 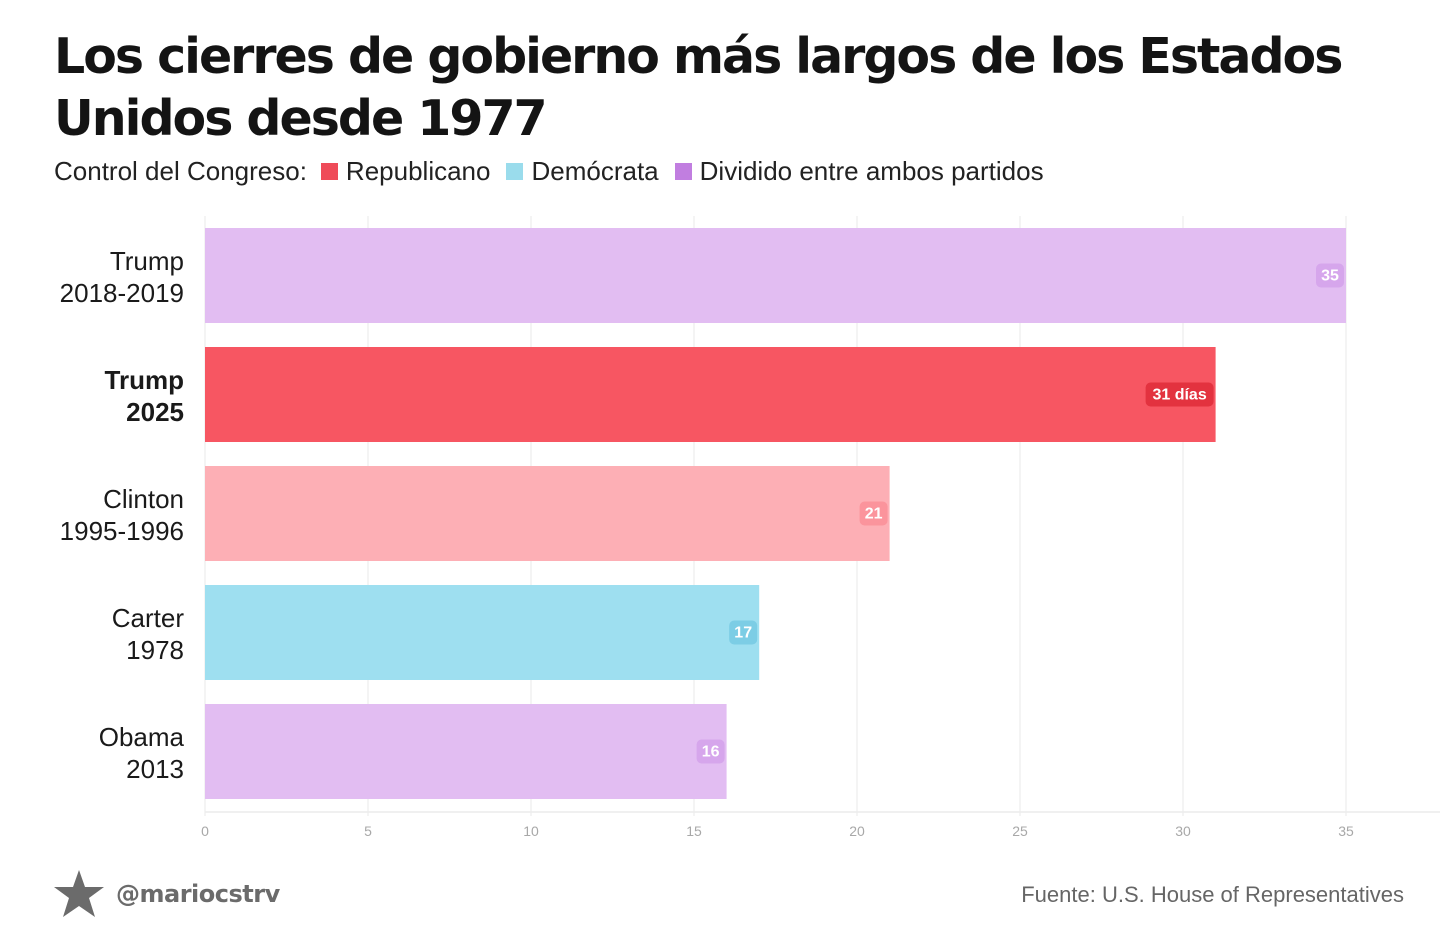 What do you see at coordinates (1346, 831) in the screenshot?
I see `x-tick-label: 35` at bounding box center [1346, 831].